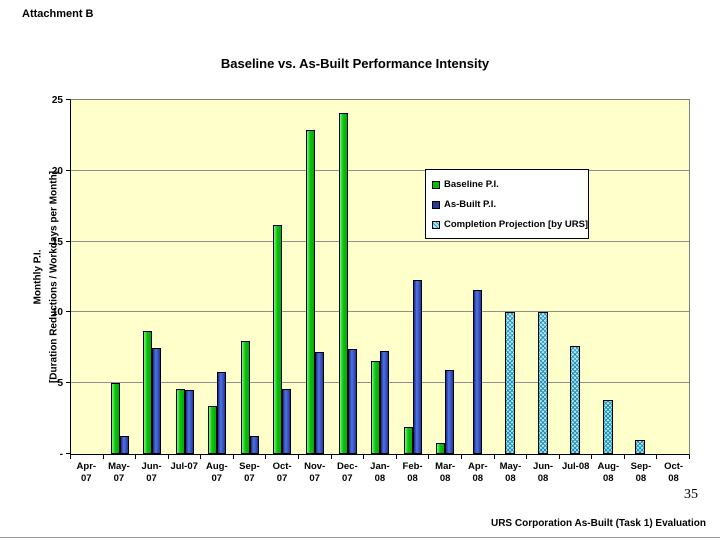  I want to click on x-tick-label: Aug- 07, so click(216, 473).